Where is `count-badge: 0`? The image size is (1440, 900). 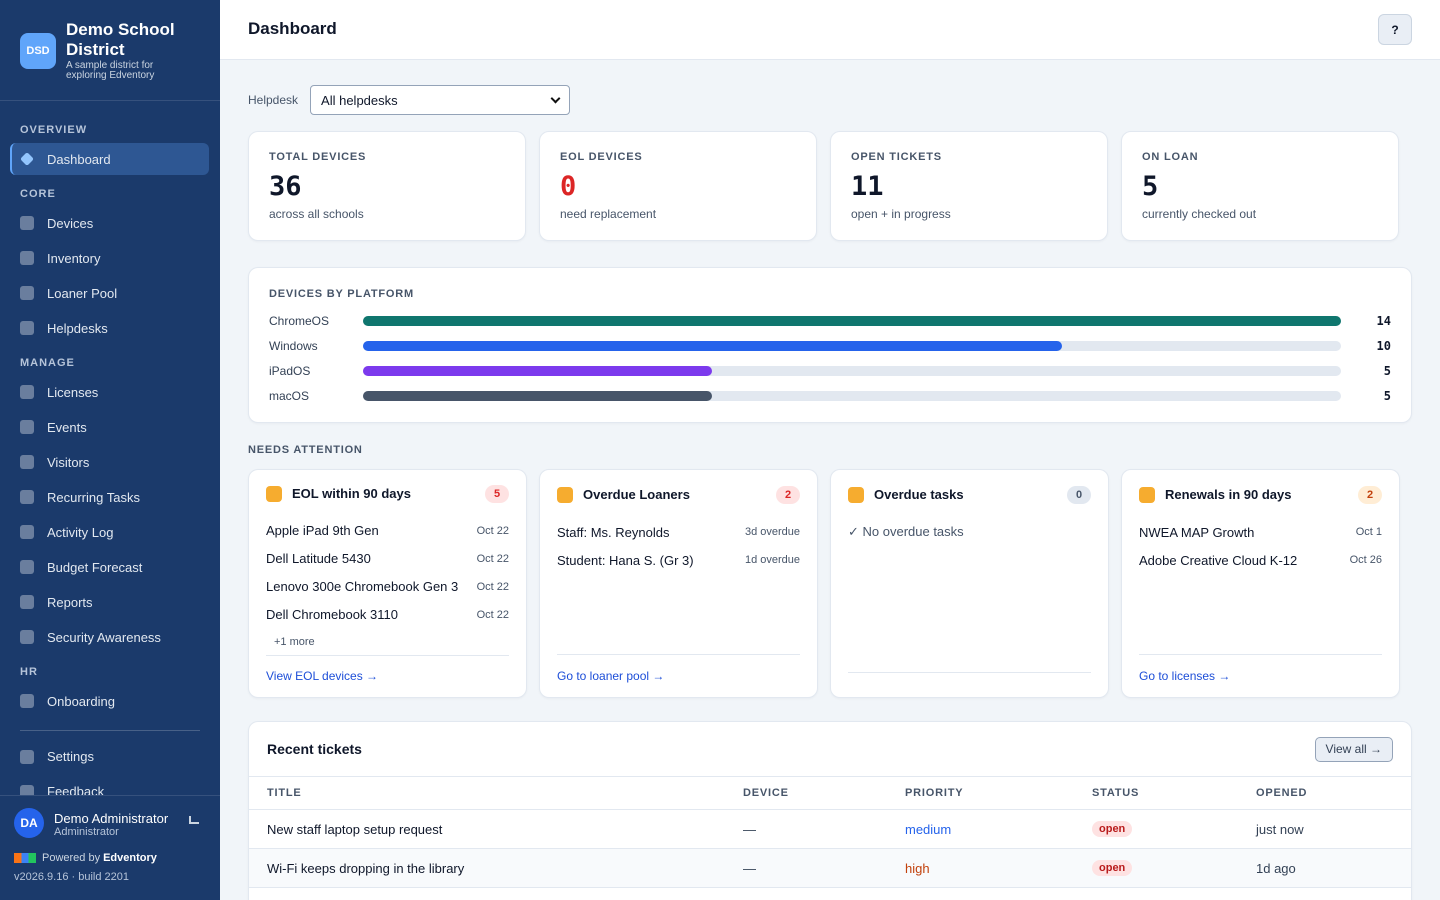 count-badge: 0 is located at coordinates (1079, 494).